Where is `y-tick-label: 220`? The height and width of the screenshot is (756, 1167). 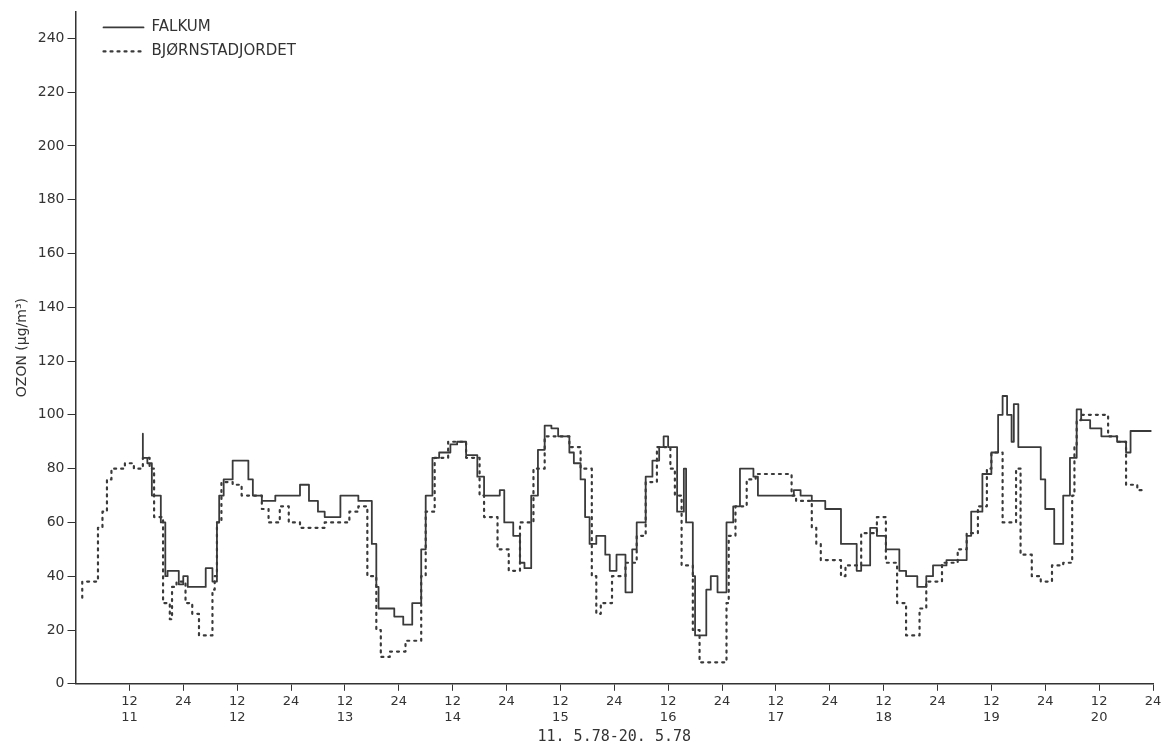
y-tick-label: 220 is located at coordinates (51, 90).